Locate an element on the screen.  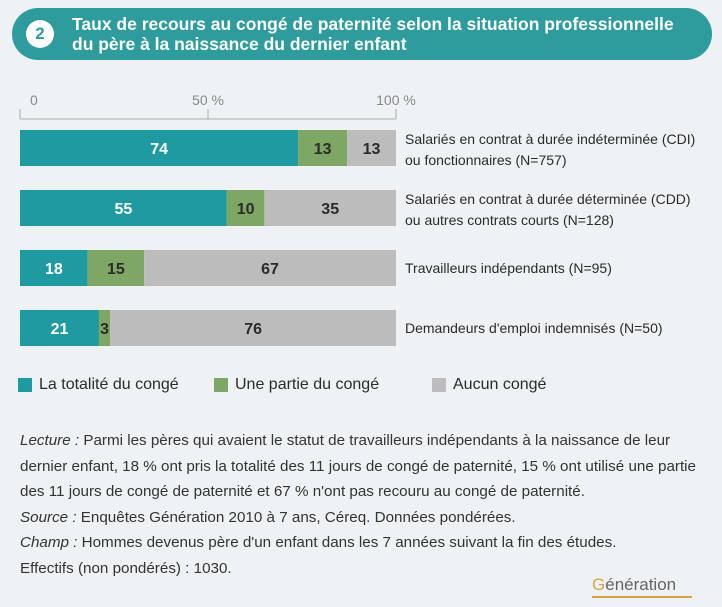
legend-label: Une partie du congé is located at coordinates (307, 384).